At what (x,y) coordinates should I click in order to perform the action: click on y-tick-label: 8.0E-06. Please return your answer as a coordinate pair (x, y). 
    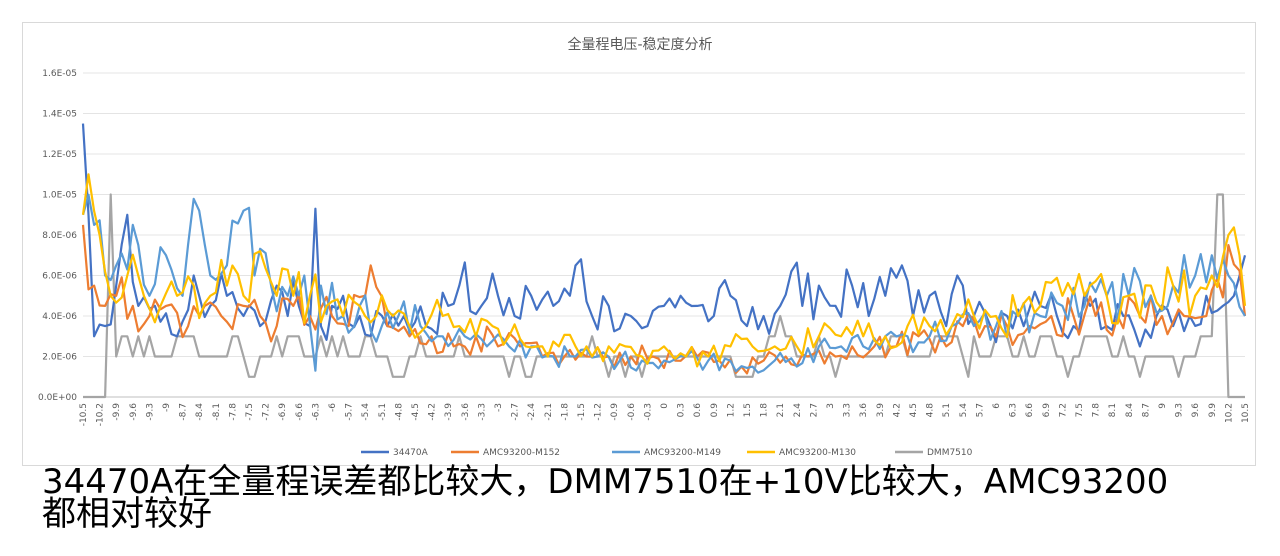
    Looking at the image, I should click on (59, 236).